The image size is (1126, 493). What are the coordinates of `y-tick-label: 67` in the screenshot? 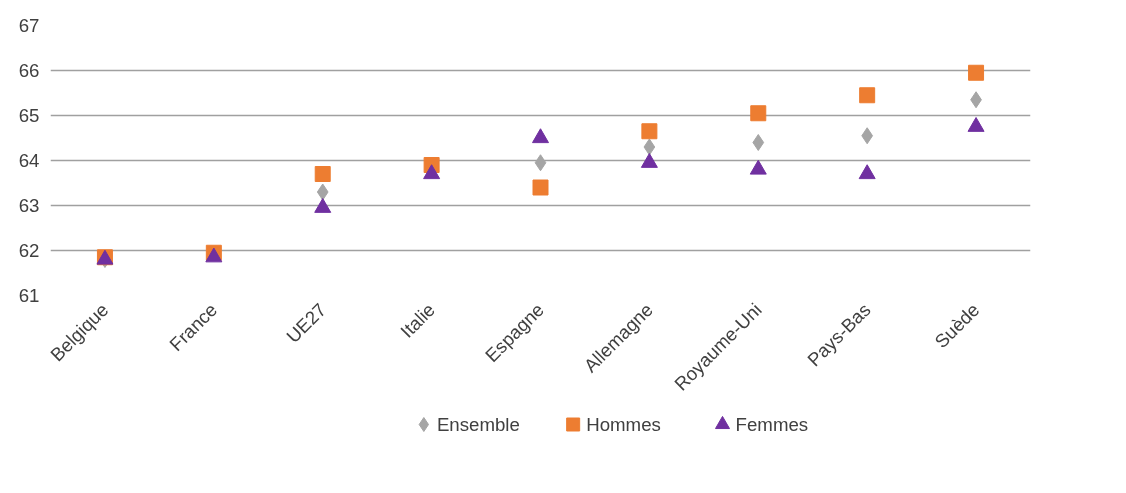 It's located at (29, 25).